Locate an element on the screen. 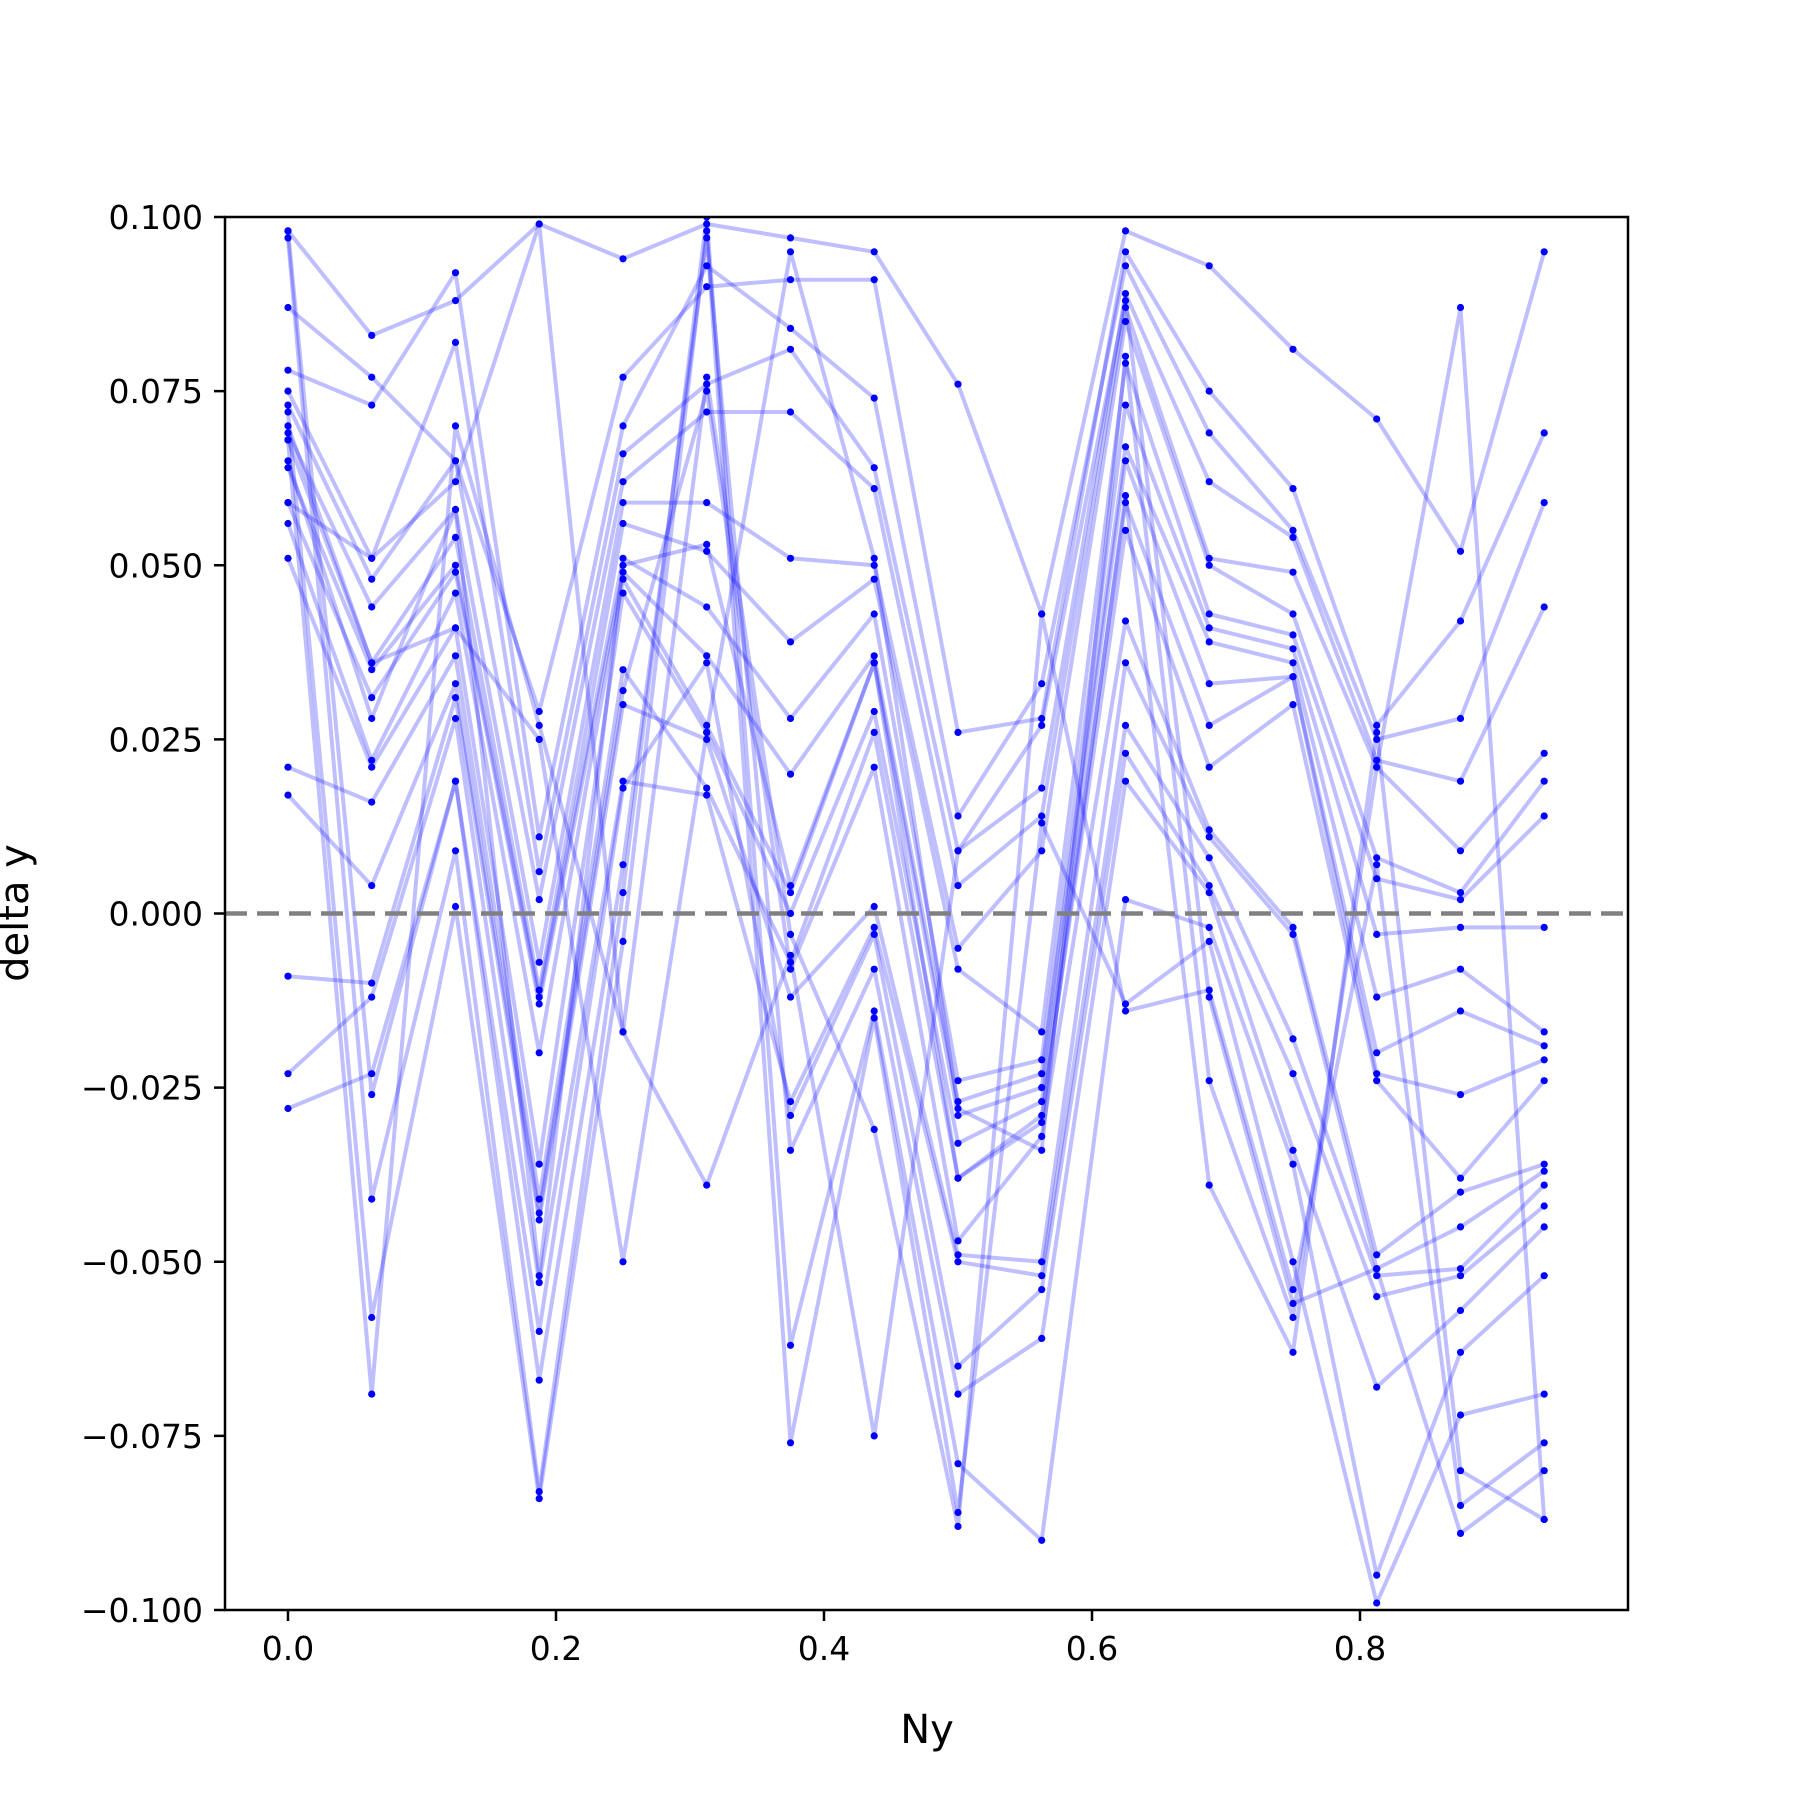  y-tick-label: −0.100 is located at coordinates (142, 1610).